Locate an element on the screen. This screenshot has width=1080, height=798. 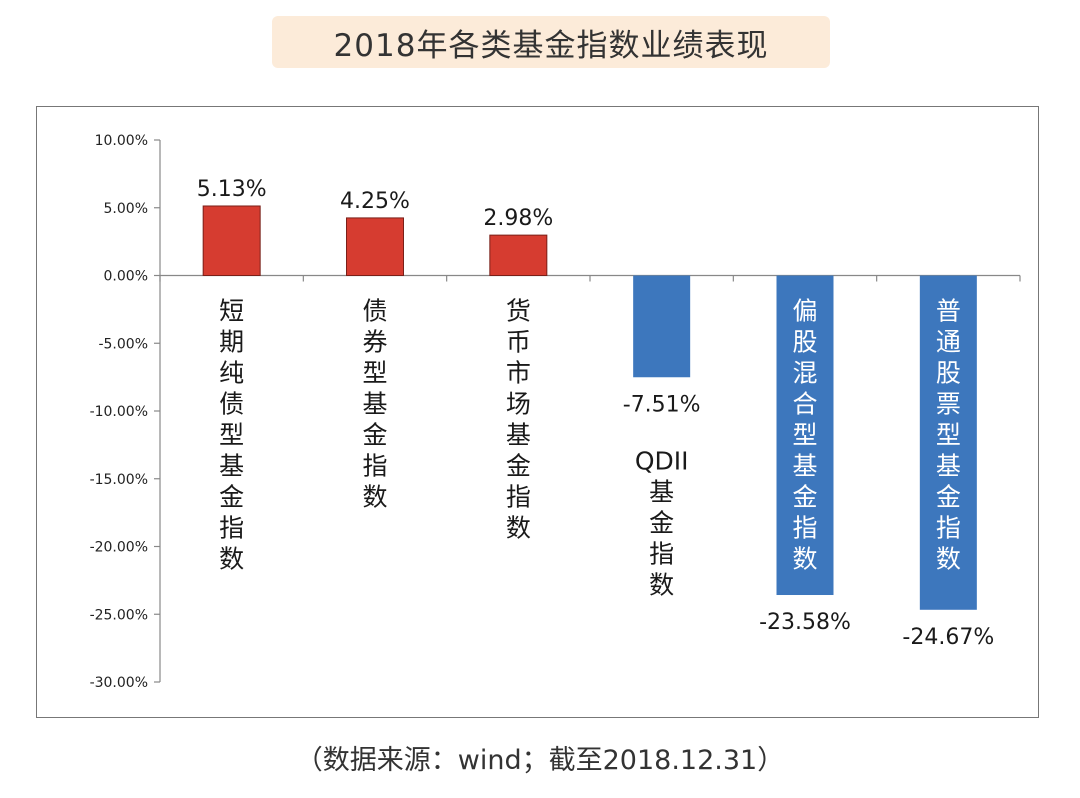
data-source-note: （数据来源：wind；截至2018.12.31） is located at coordinates (540, 760).